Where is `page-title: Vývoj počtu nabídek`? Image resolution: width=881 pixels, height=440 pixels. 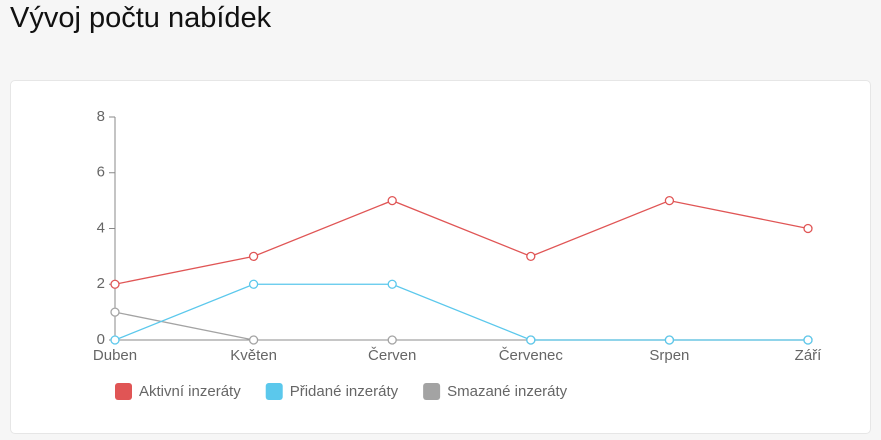
page-title: Vývoj počtu nabídek is located at coordinates (141, 18).